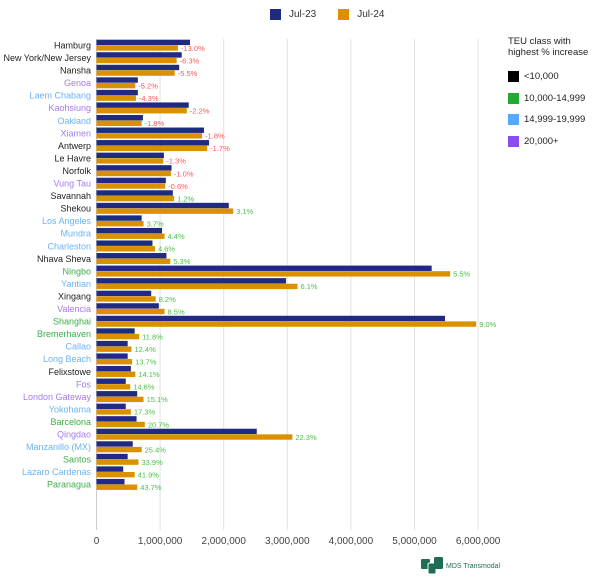 This screenshot has width=600, height=581. What do you see at coordinates (155, 123) in the screenshot?
I see `change-label: -1.8%` at bounding box center [155, 123].